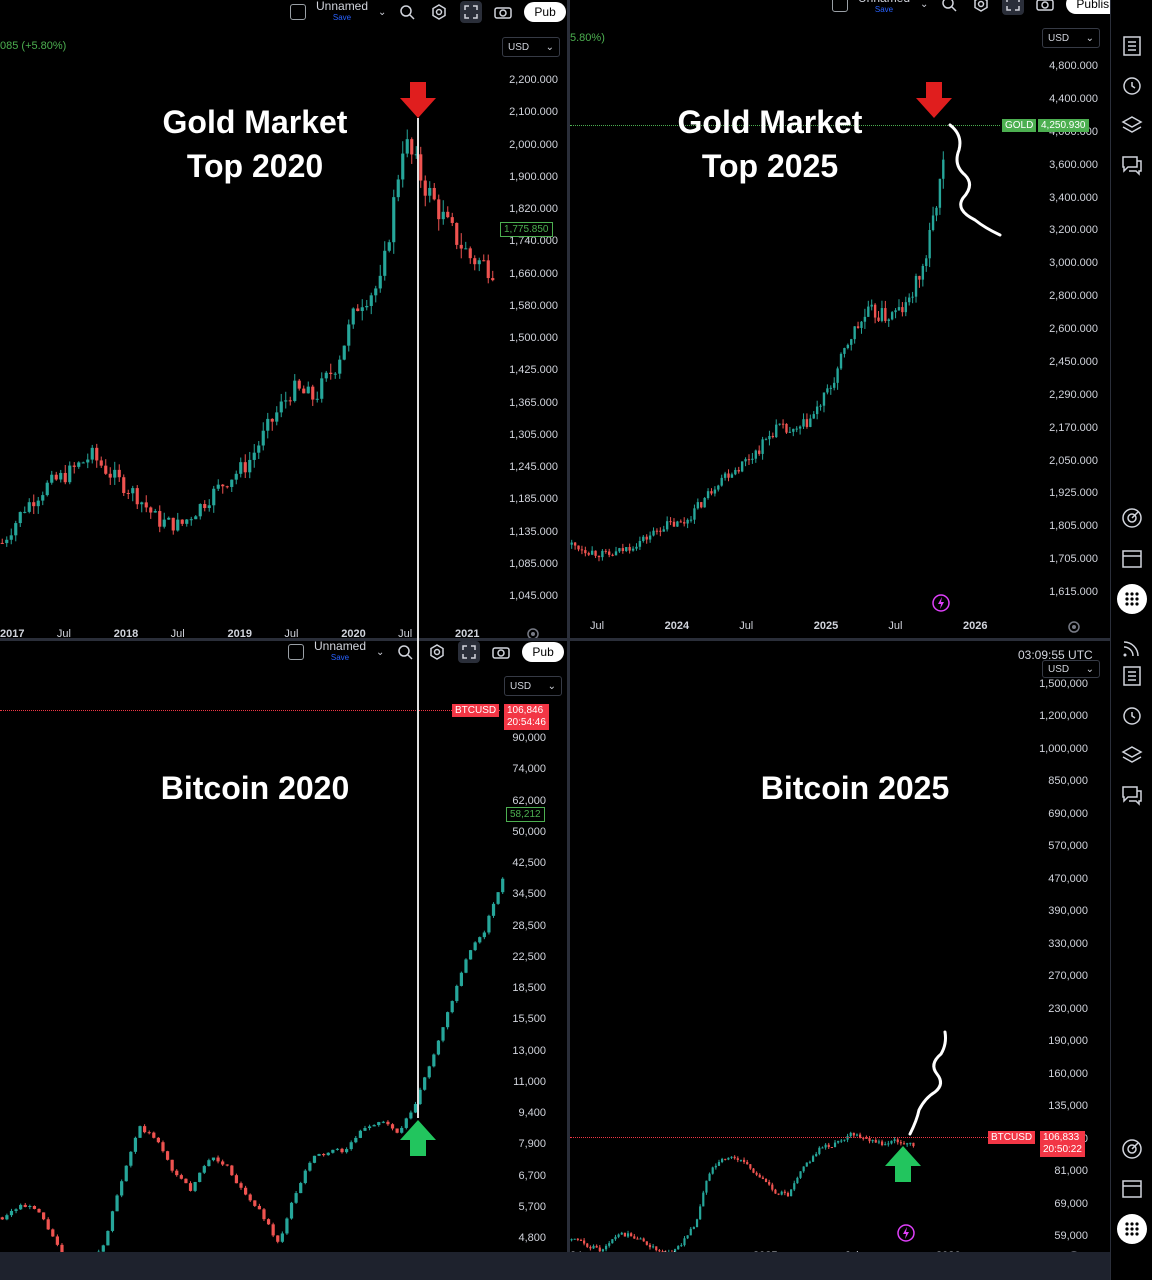  What do you see at coordinates (255, 788) in the screenshot?
I see `chart-title: Bitcoin 2020` at bounding box center [255, 788].